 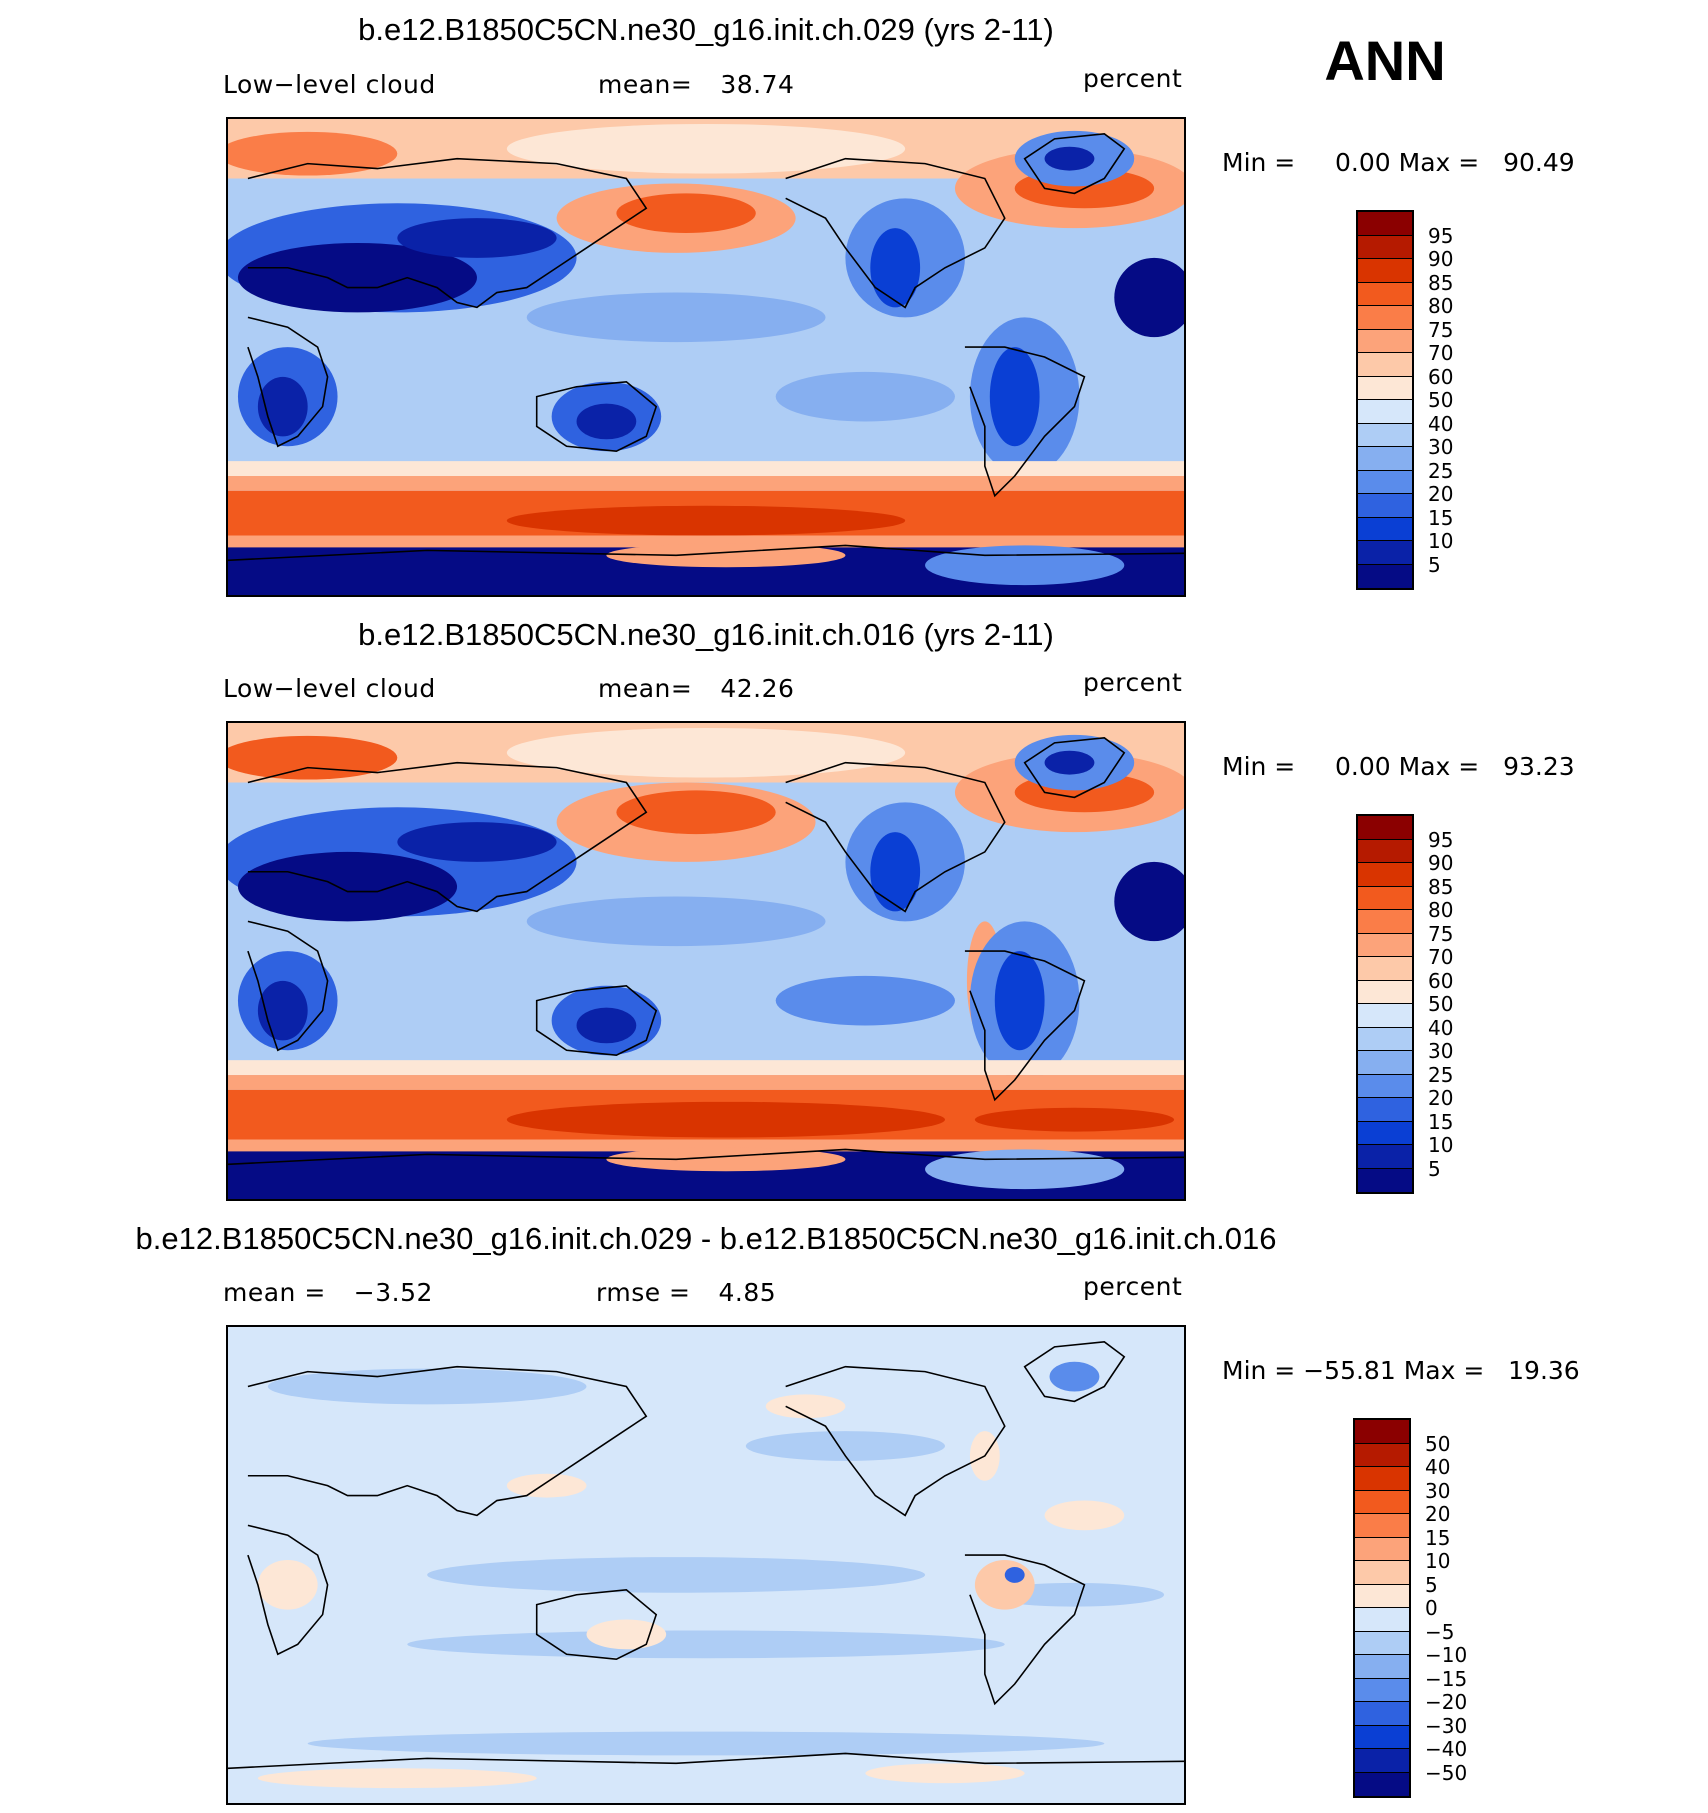 What do you see at coordinates (643, 1292) in the screenshot?
I see `panel3-rmse-label: rmse =` at bounding box center [643, 1292].